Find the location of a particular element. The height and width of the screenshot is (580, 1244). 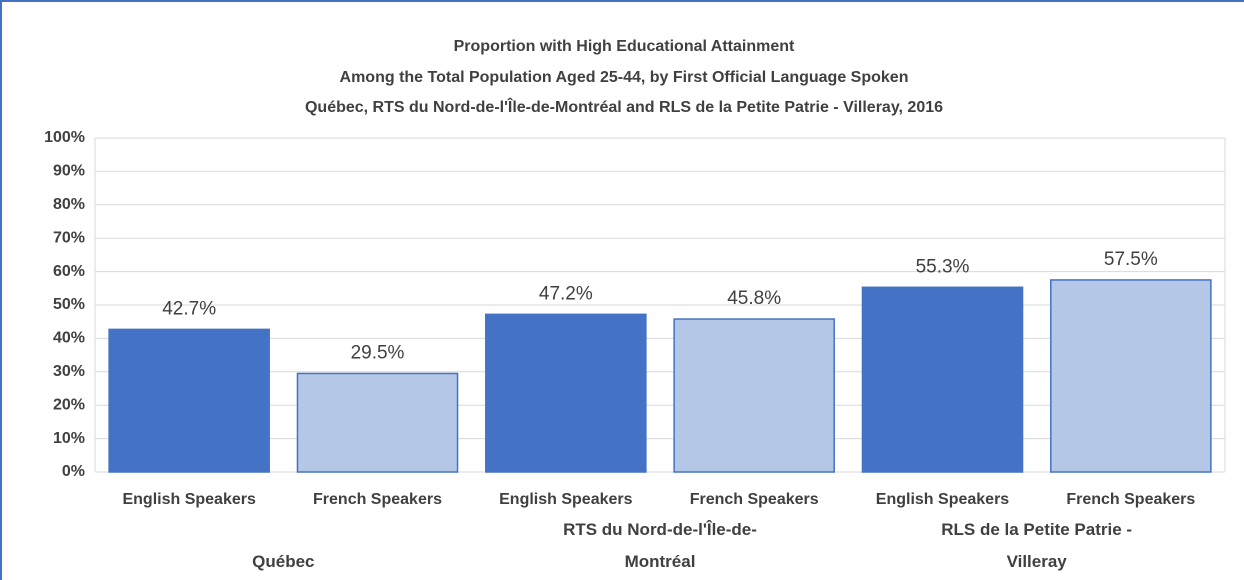

y-tick-label: 100% is located at coordinates (64, 137).